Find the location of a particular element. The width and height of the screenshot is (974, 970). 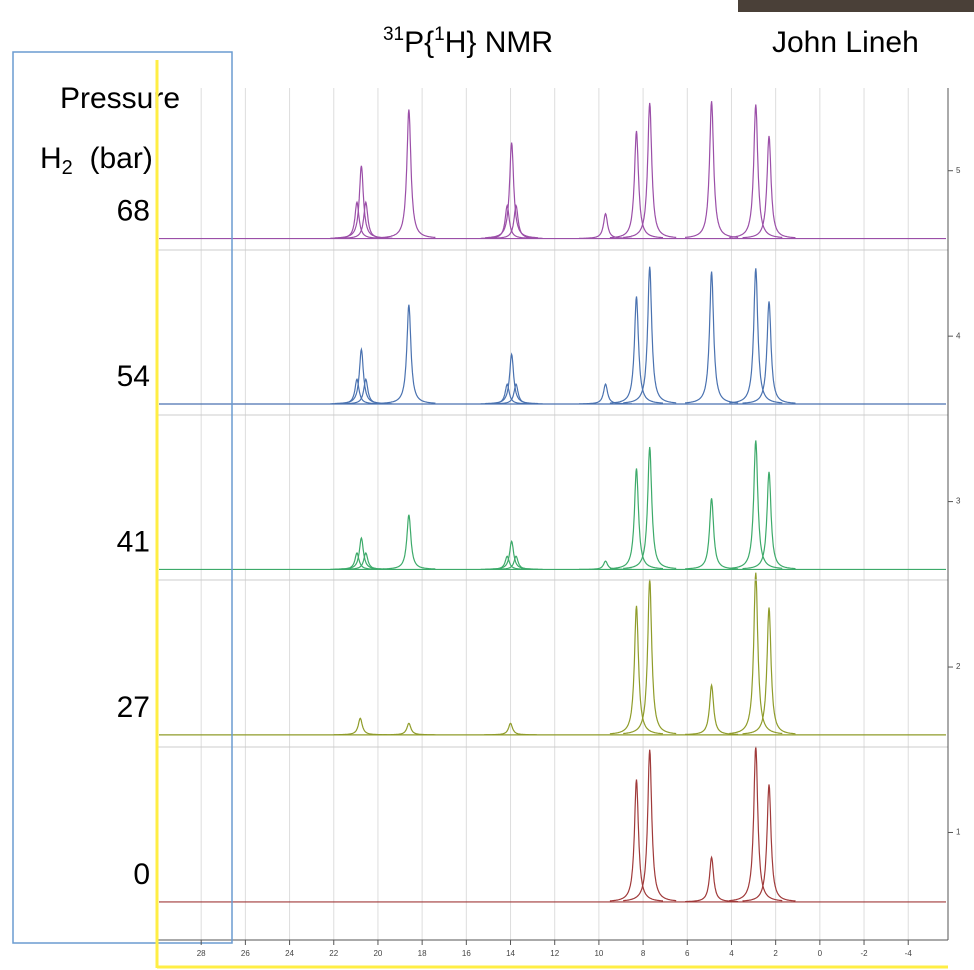

x-tick-label: 26 is located at coordinates (245, 953).